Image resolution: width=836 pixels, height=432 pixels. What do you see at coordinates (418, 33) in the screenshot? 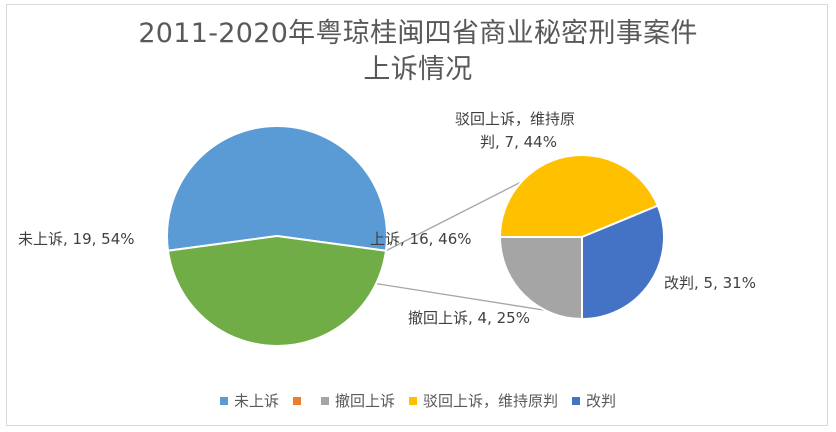
I see `chart-title-line1: 2011-2020年粤琼桂闽四省商业秘密刑事案件` at bounding box center [418, 33].